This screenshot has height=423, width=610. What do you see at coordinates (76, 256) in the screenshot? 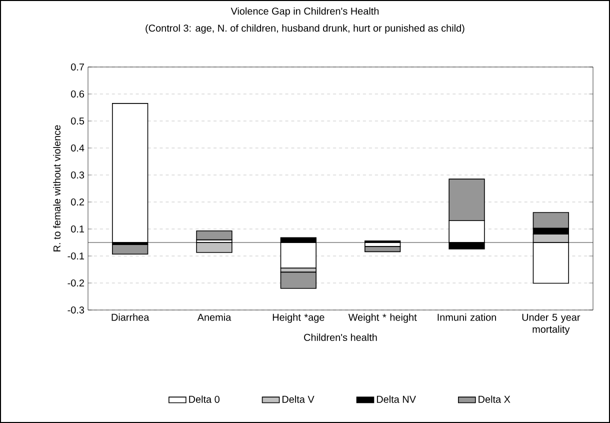
I see `y-tick-label: -0.1` at bounding box center [76, 256].